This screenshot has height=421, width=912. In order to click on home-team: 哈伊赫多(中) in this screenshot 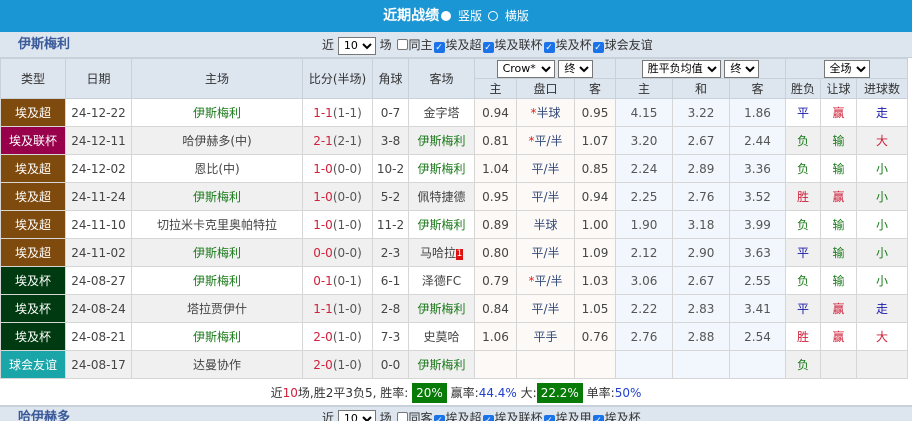, I will do `click(217, 141)`.